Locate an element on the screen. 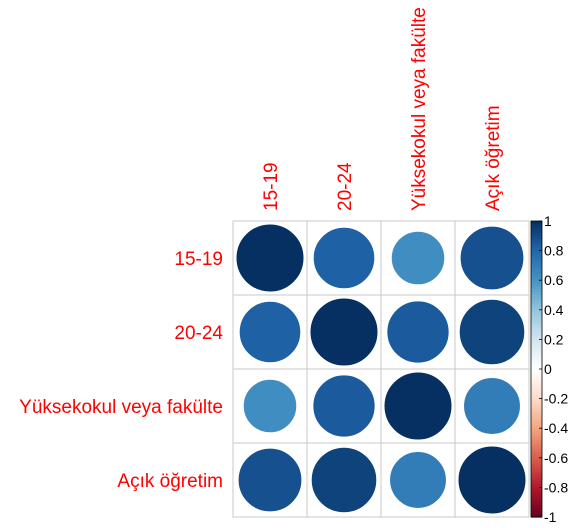  colorbar-tick-label: 0 is located at coordinates (548, 369).